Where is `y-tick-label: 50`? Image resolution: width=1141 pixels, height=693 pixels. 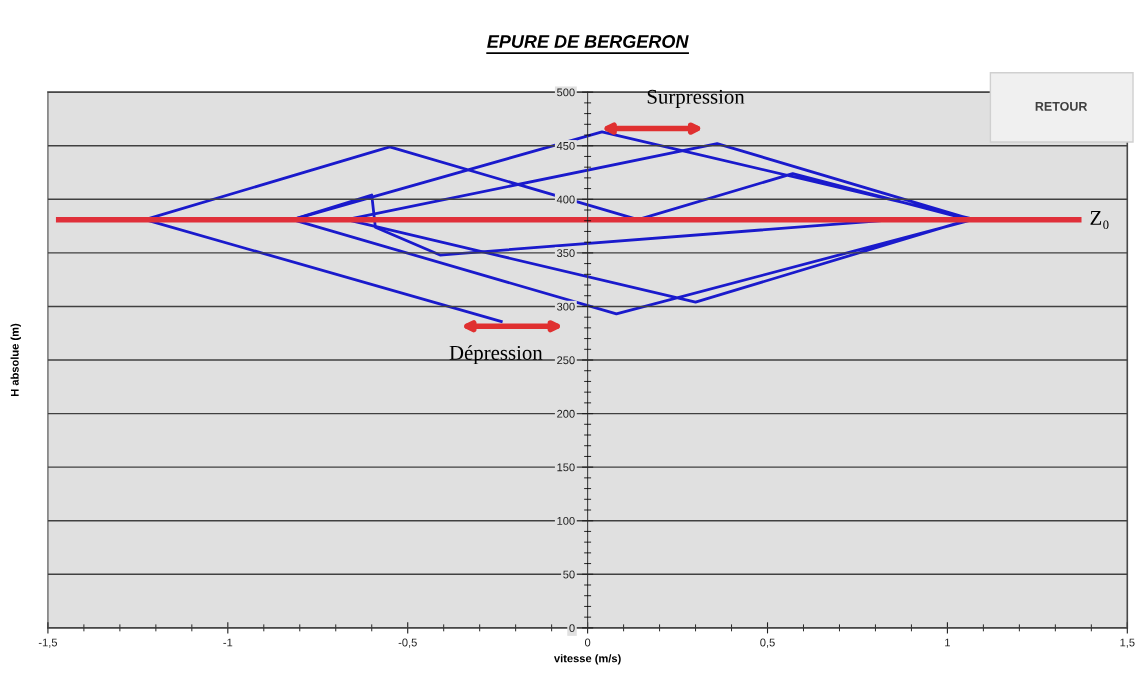
y-tick-label: 50 is located at coordinates (569, 574).